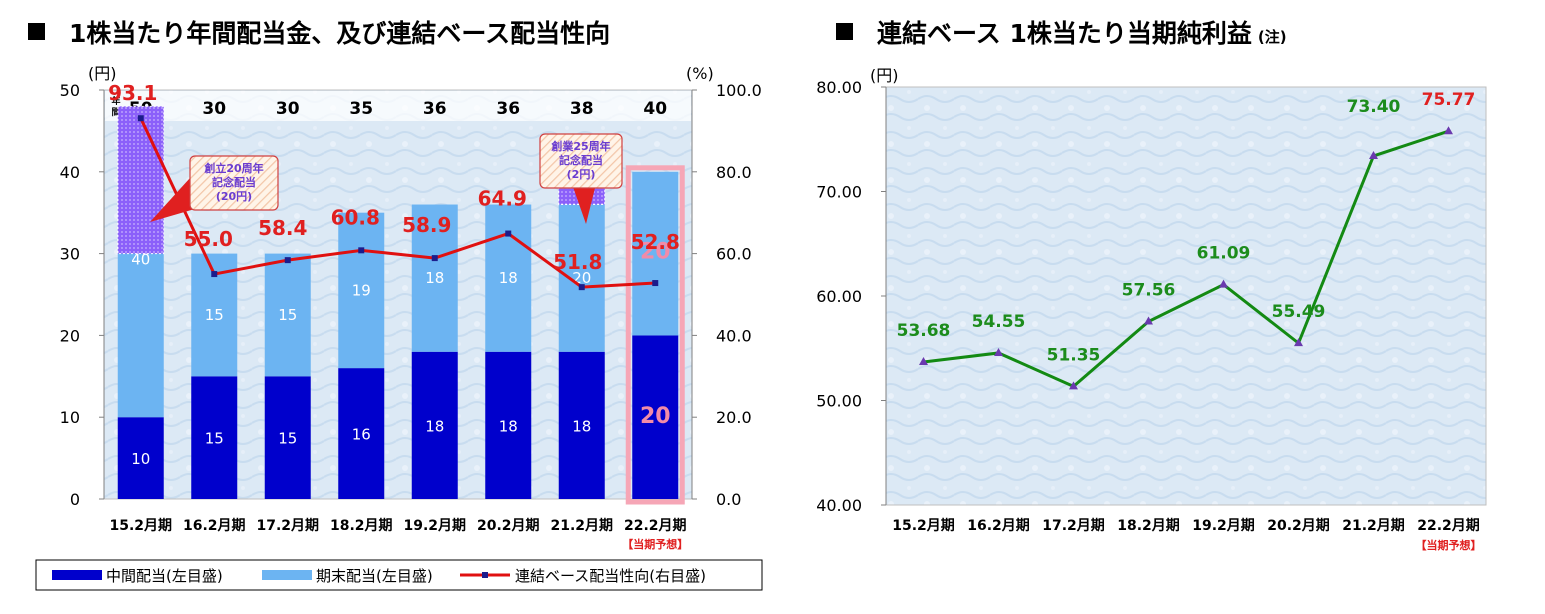 This screenshot has width=1545, height=614. I want to click on legend-swatch-interim, so click(77, 575).